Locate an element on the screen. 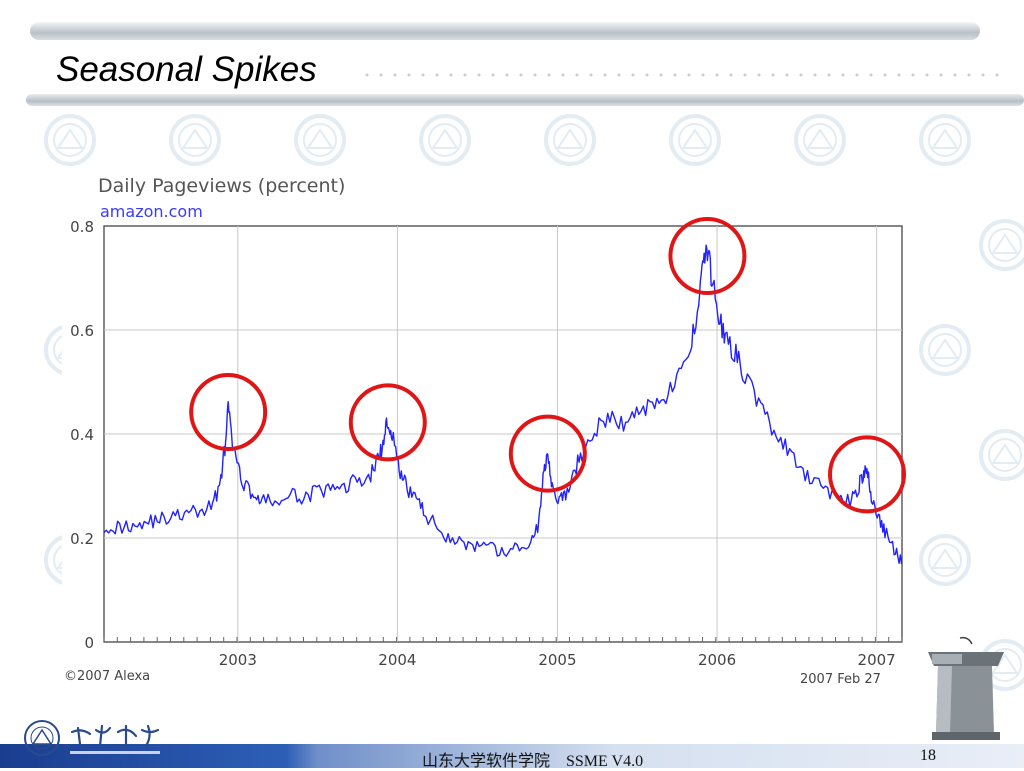 Image resolution: width=1024 pixels, height=771 pixels. y-tick-label: 0.6 is located at coordinates (82, 331).